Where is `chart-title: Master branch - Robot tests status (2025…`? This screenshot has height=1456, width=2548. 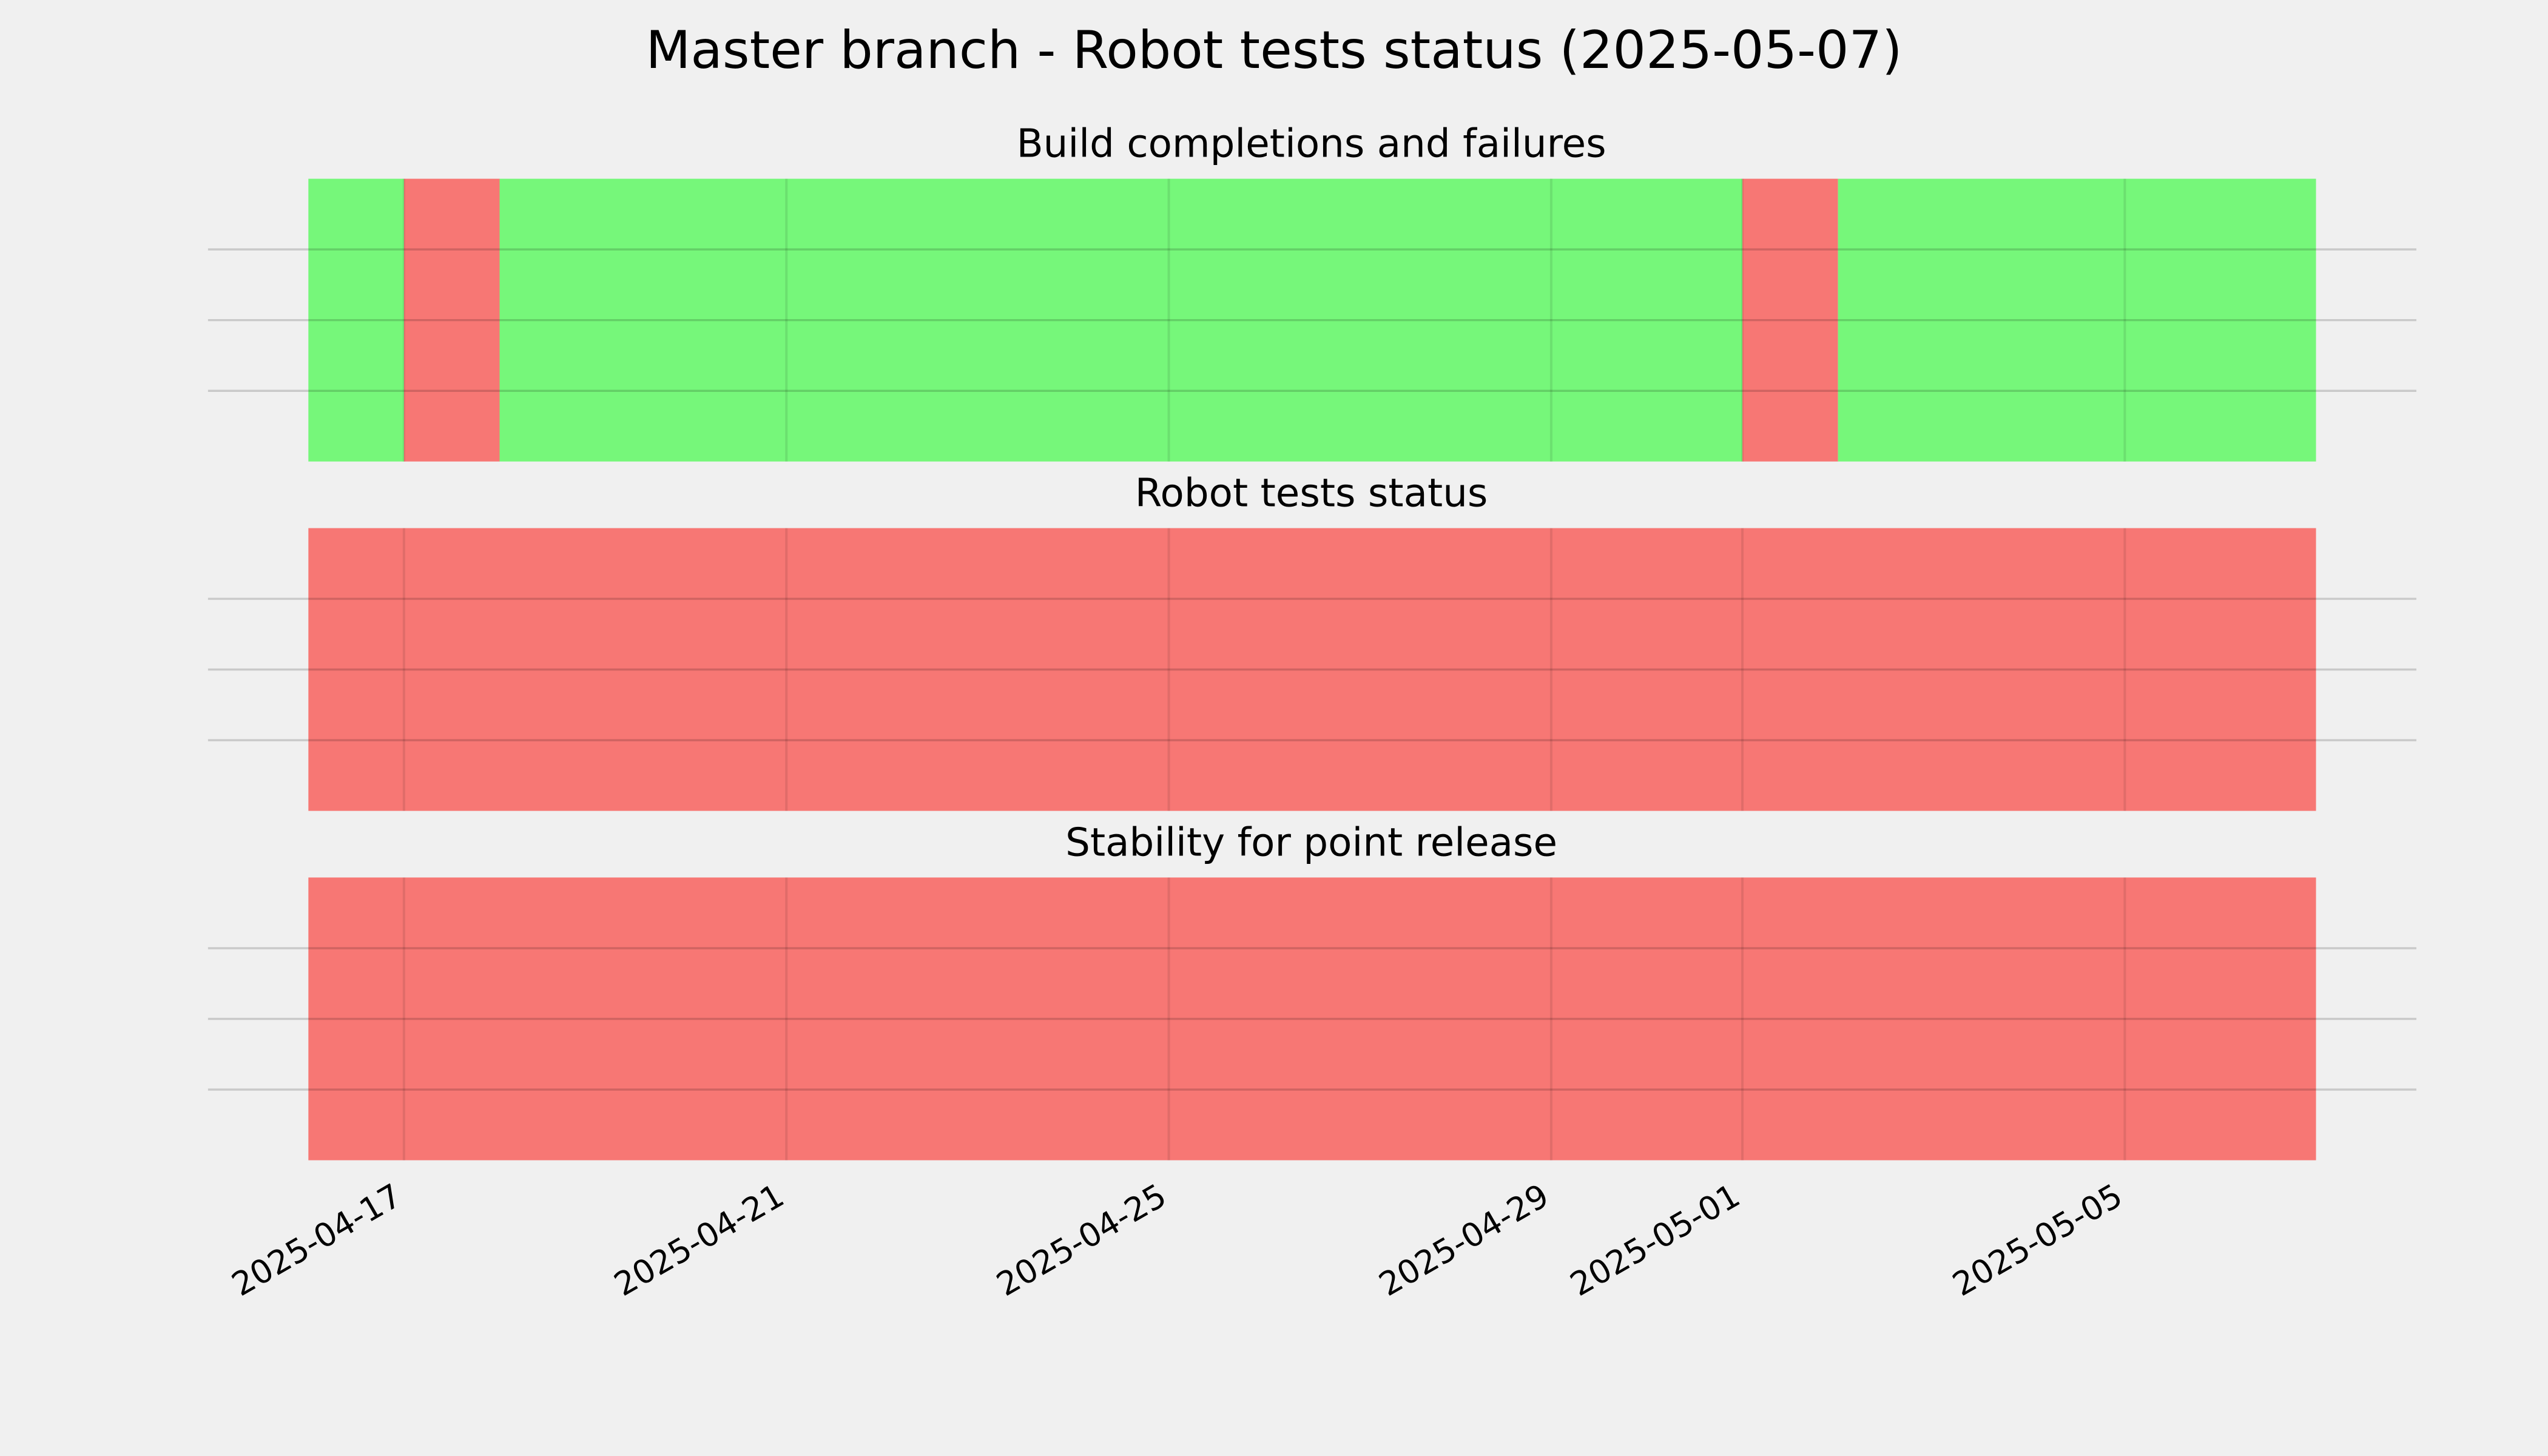
chart-title: Master branch - Robot tests status (2025… is located at coordinates (1273, 50).